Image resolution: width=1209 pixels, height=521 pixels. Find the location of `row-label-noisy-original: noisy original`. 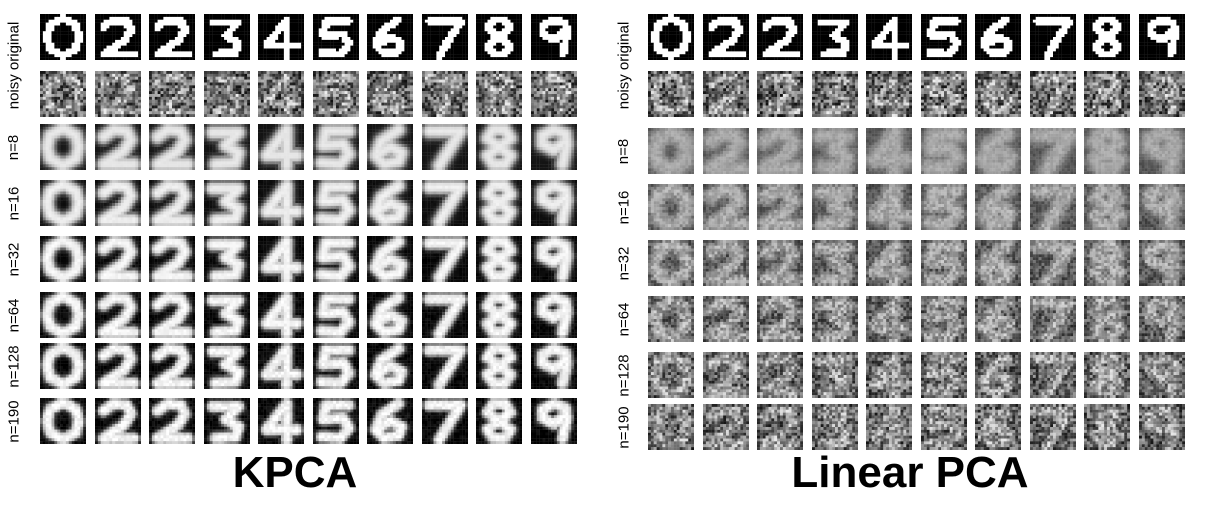

row-label-noisy-original: noisy original is located at coordinates (624, 65).